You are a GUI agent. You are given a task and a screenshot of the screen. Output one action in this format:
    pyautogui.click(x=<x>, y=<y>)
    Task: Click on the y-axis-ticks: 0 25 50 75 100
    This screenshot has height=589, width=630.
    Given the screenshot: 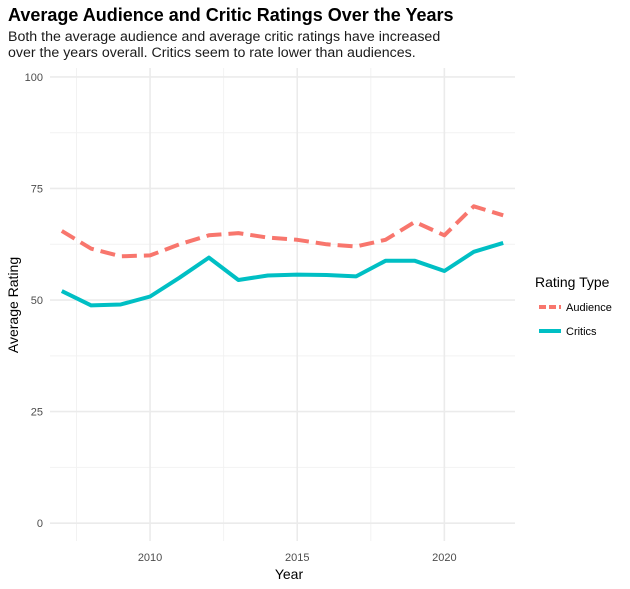 What is the action you would take?
    pyautogui.click(x=34, y=301)
    